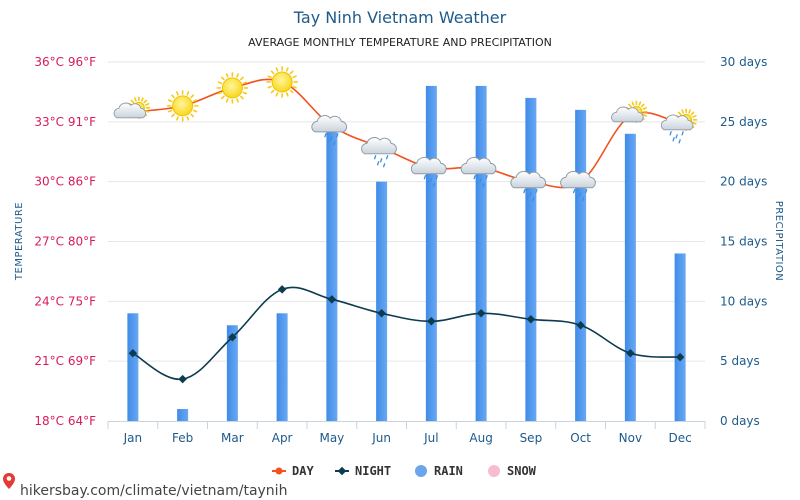 Image resolution: width=800 pixels, height=500 pixels. I want to click on right-tick-label: 15 days, so click(743, 242).